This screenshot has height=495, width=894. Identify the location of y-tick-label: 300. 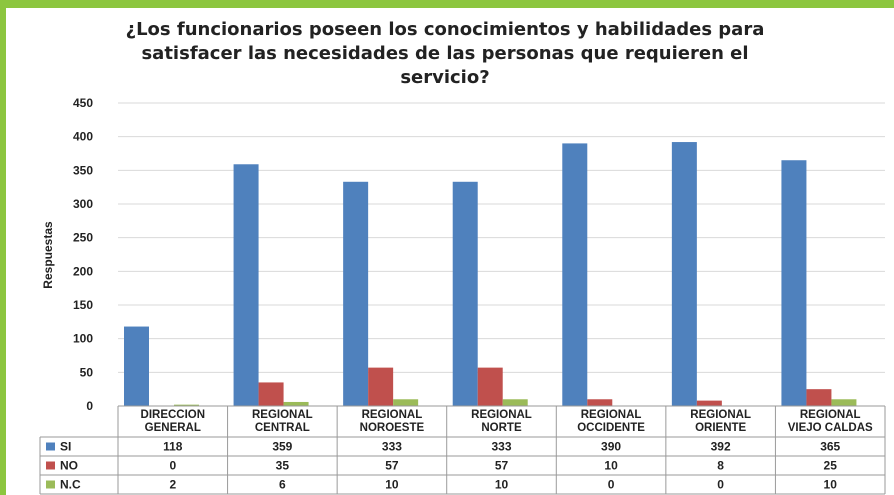
(83, 204).